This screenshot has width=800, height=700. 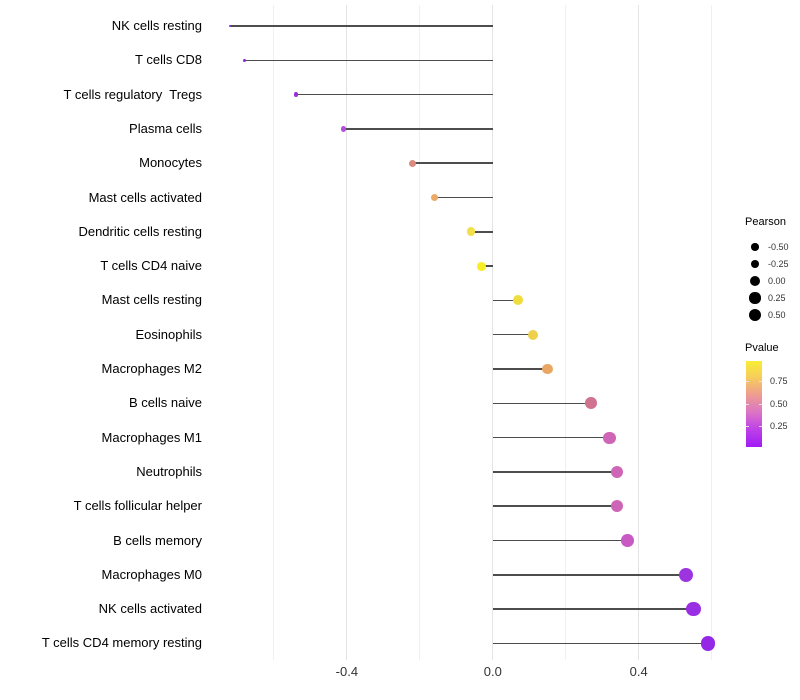 I want to click on category-label: Eosinophils, so click(x=169, y=334).